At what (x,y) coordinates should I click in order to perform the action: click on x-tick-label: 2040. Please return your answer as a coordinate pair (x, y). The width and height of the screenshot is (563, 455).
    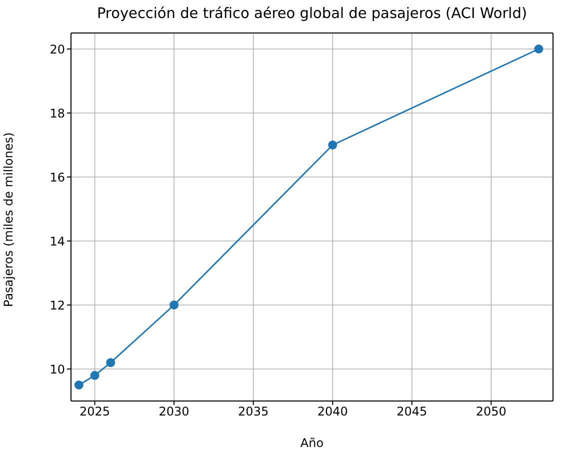
    Looking at the image, I should click on (332, 411).